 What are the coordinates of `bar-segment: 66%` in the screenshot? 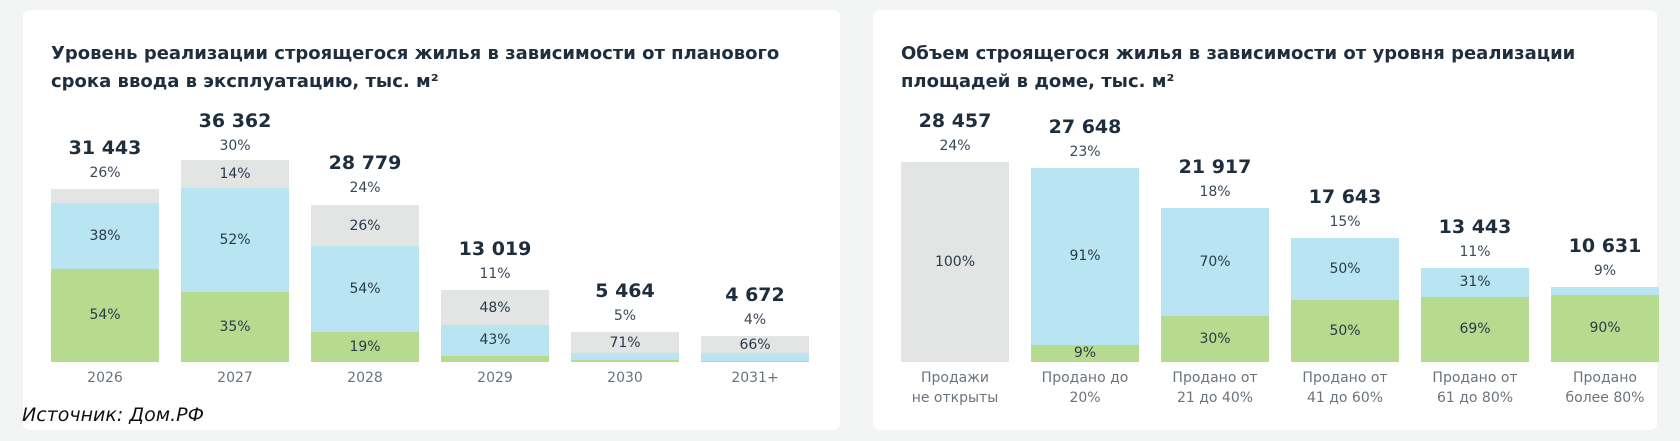 It's located at (755, 345).